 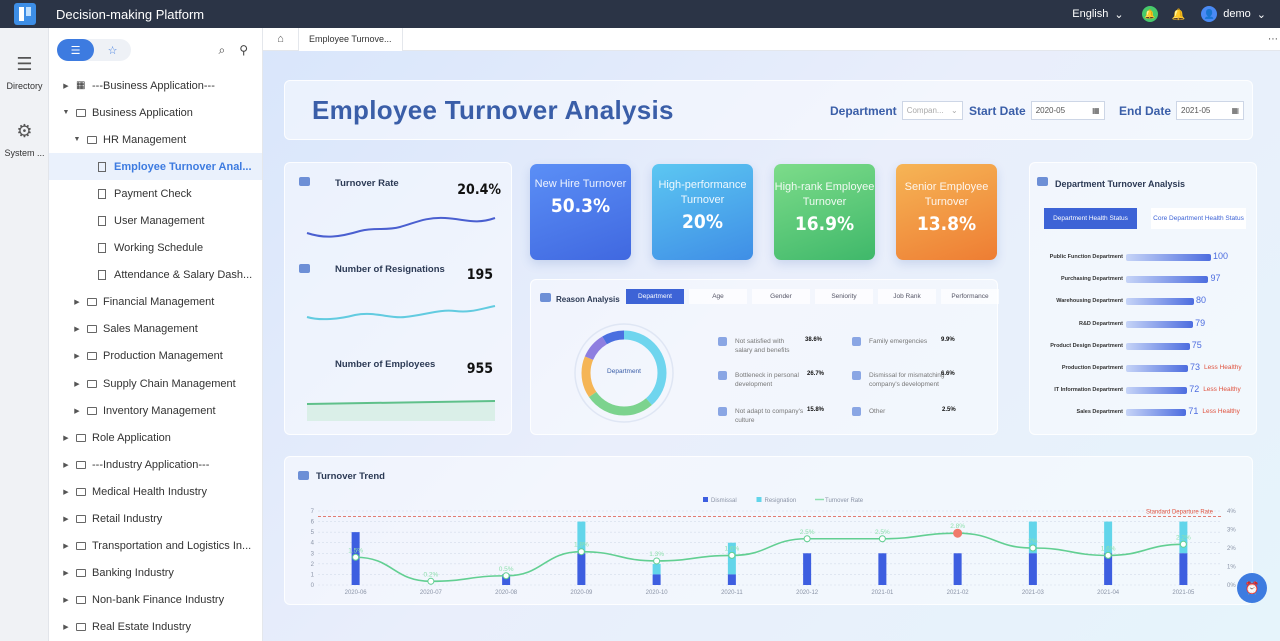 I want to click on turnover-rate-label: 1.6%, so click(x=1108, y=548).